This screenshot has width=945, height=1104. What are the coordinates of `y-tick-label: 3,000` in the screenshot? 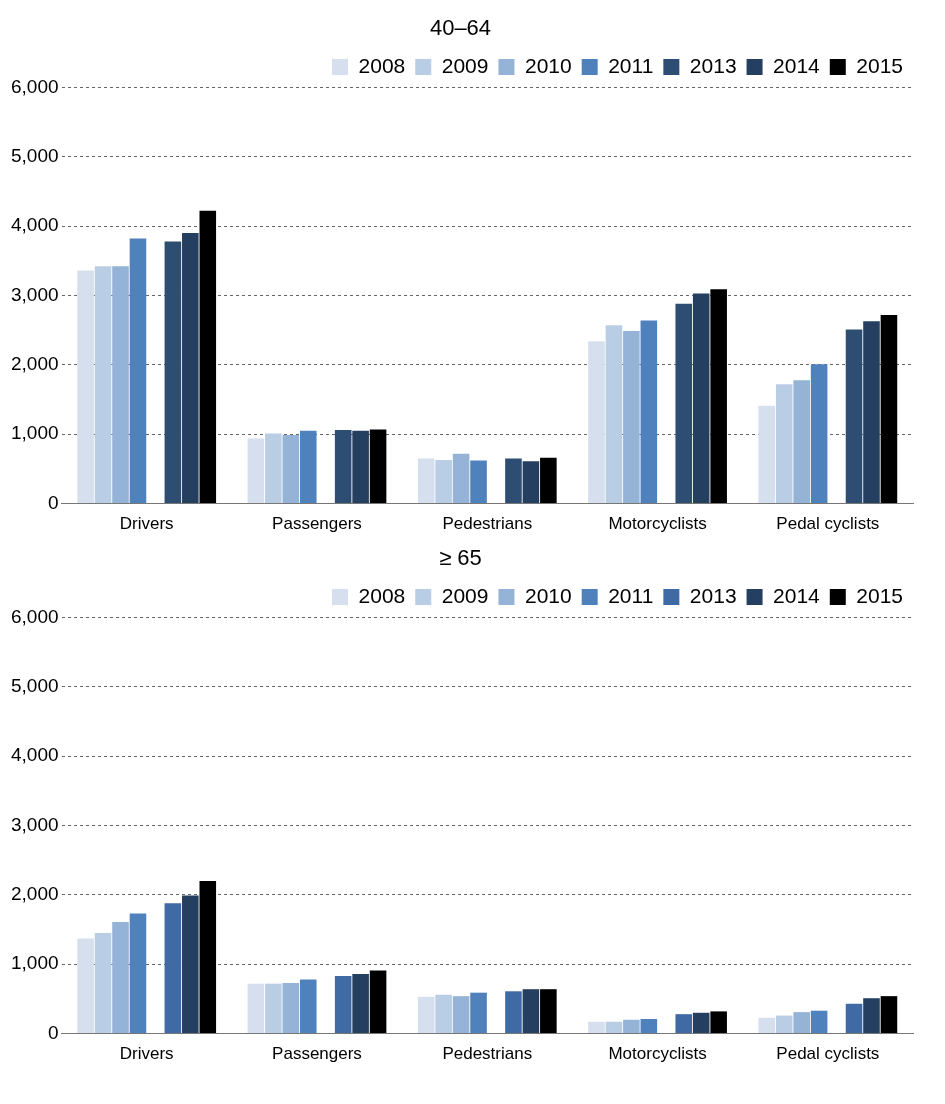 It's located at (35, 294).